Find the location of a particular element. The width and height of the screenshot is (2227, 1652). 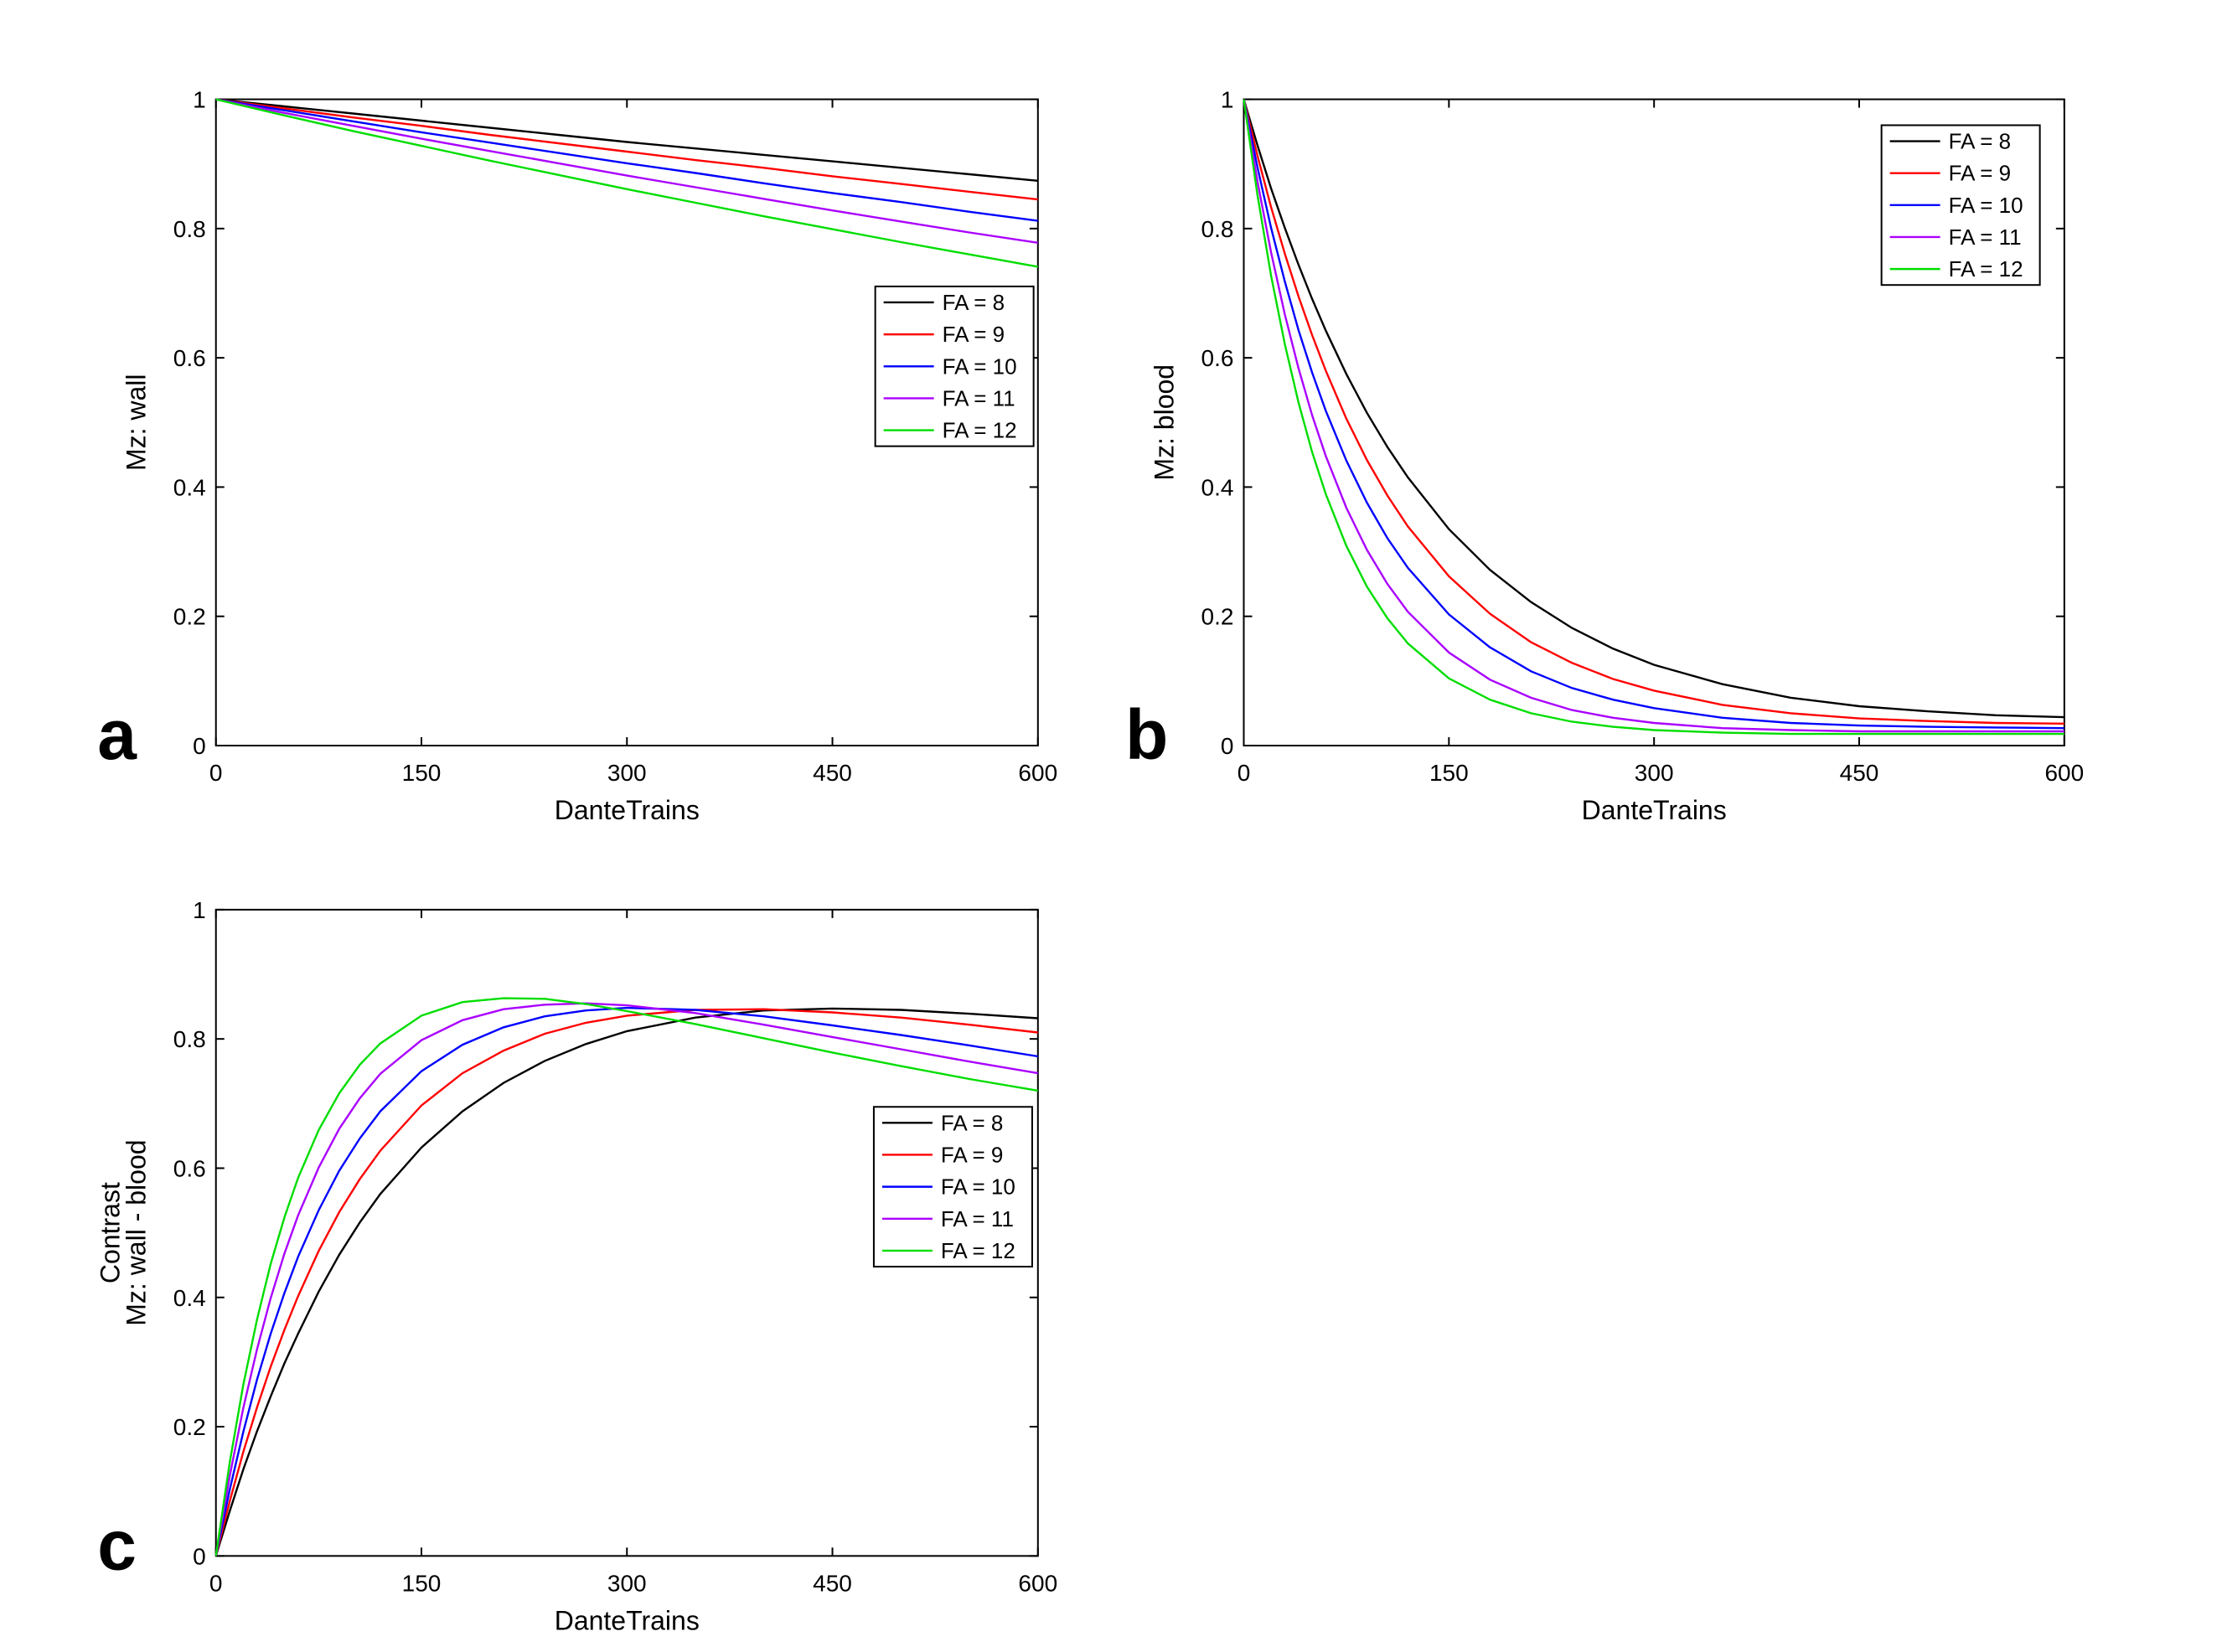

y-axis-label-line2: Mz: wall - blood is located at coordinates (136, 1232).